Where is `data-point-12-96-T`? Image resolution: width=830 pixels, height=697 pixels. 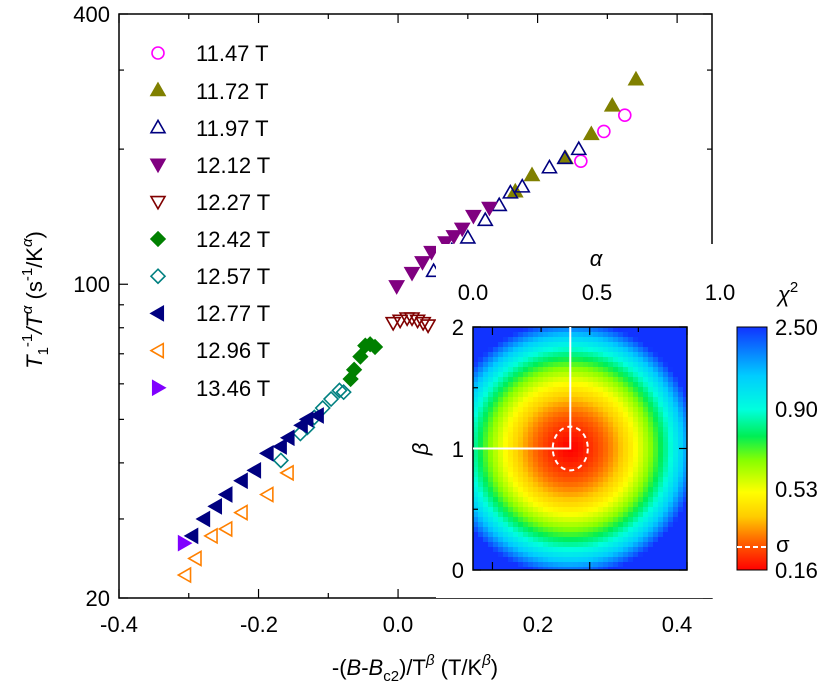 data-point-12-96-T is located at coordinates (194, 558).